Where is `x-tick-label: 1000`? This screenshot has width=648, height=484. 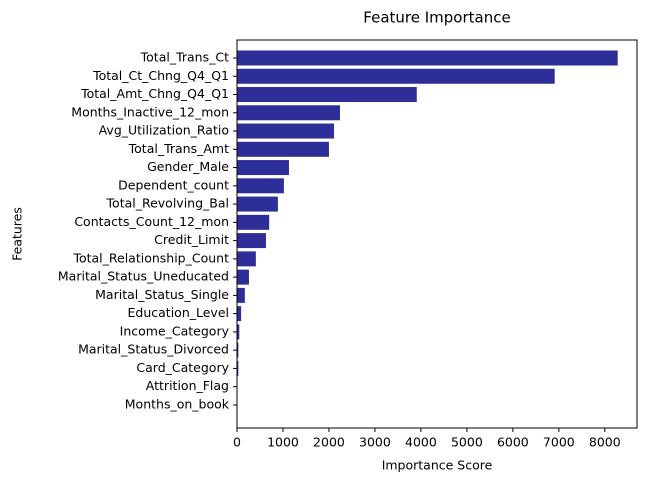
x-tick-label: 1000 is located at coordinates (283, 442).